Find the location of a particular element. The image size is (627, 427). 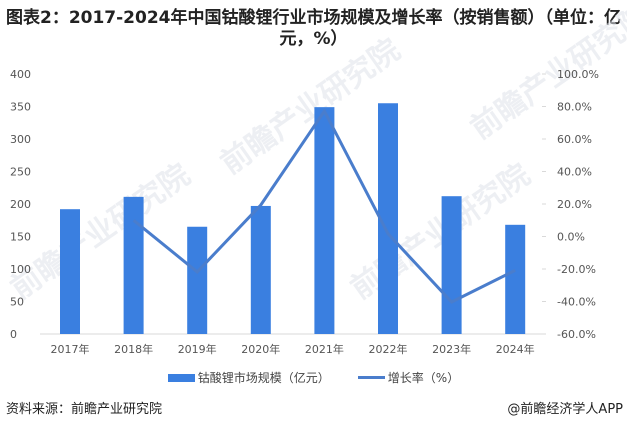

legend-item-market-size: 钴酸锂市场规模（亿元） is located at coordinates (248, 377).